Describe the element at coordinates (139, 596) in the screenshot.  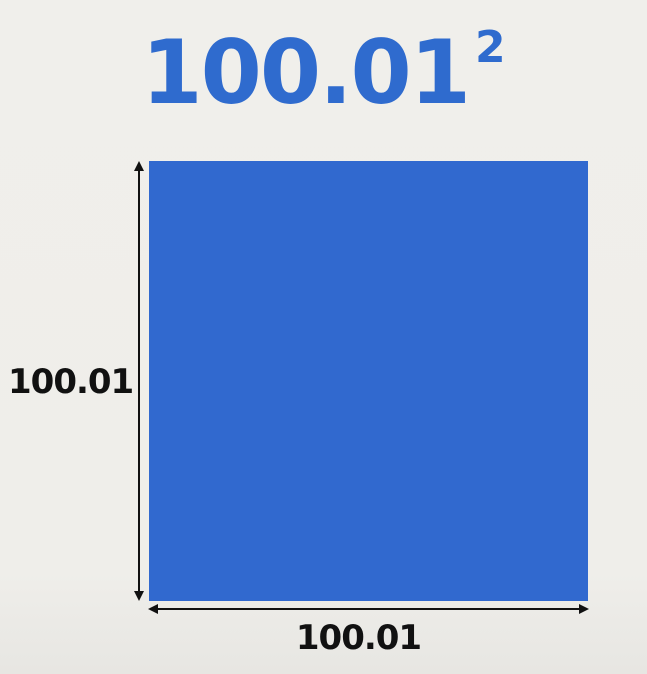
I see `height-arrow-bottom-head` at that location.